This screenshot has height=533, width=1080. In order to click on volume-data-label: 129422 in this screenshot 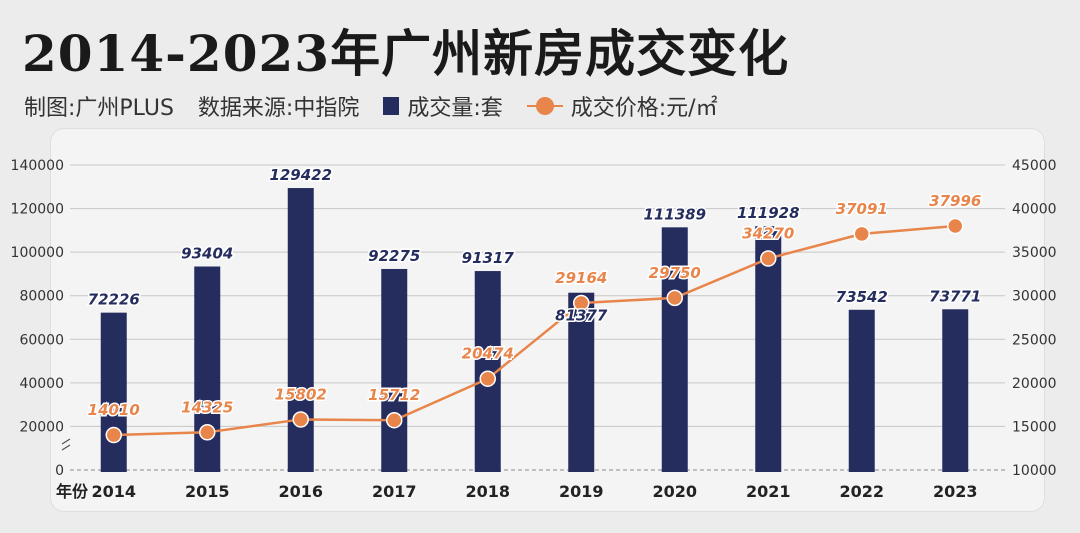, I will do `click(300, 175)`.